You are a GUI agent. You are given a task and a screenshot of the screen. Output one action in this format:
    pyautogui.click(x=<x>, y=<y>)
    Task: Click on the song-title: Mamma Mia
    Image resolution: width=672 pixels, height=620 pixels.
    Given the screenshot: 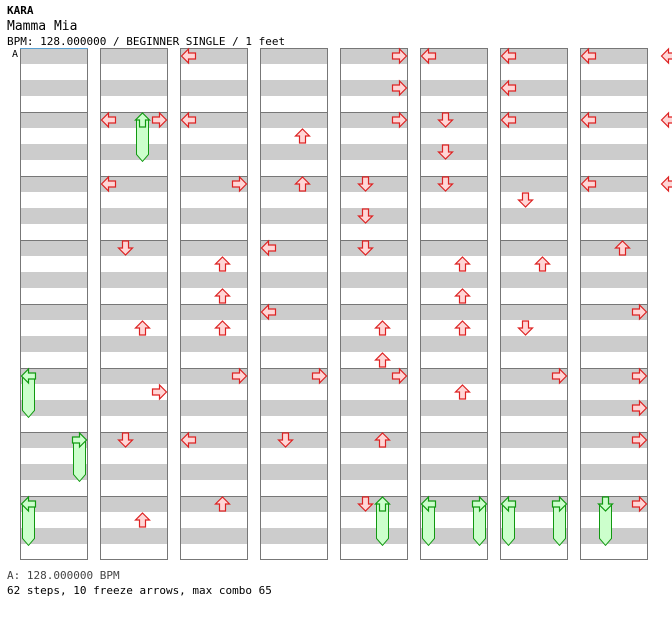 What is the action you would take?
    pyautogui.click(x=42, y=26)
    